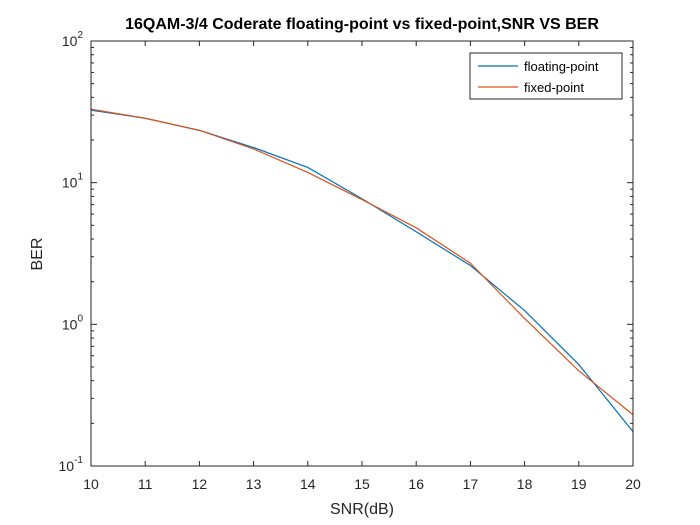 The width and height of the screenshot is (700, 525). I want to click on x-tick-label: 11, so click(145, 484).